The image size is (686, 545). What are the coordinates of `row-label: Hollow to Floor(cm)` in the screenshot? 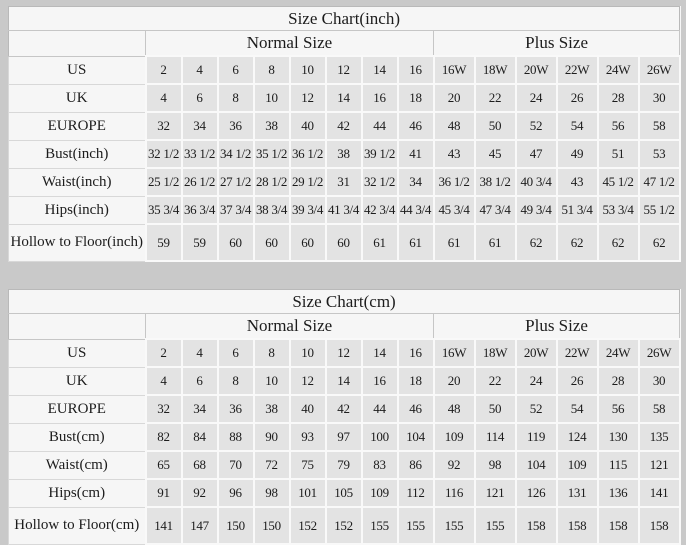 It's located at (77, 525).